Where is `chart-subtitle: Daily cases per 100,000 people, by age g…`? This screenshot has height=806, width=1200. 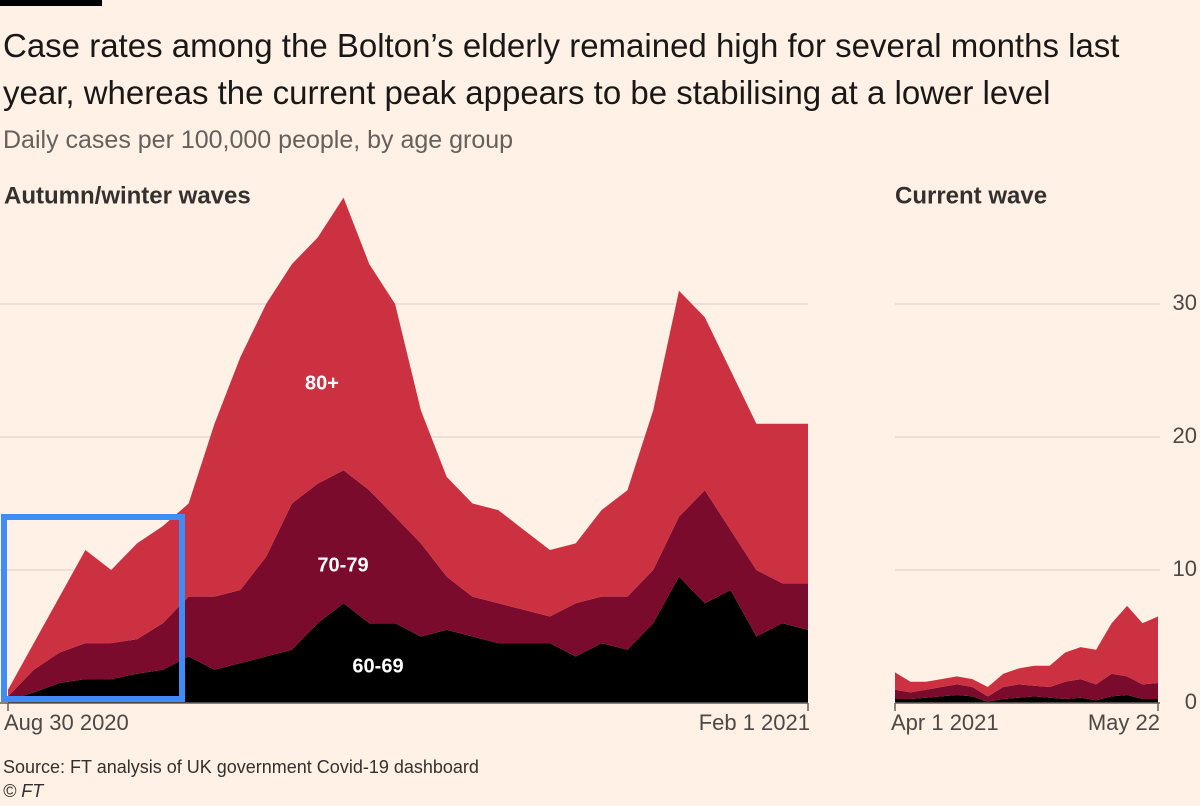
chart-subtitle: Daily cases per 100,000 people, by age g… is located at coordinates (258, 140).